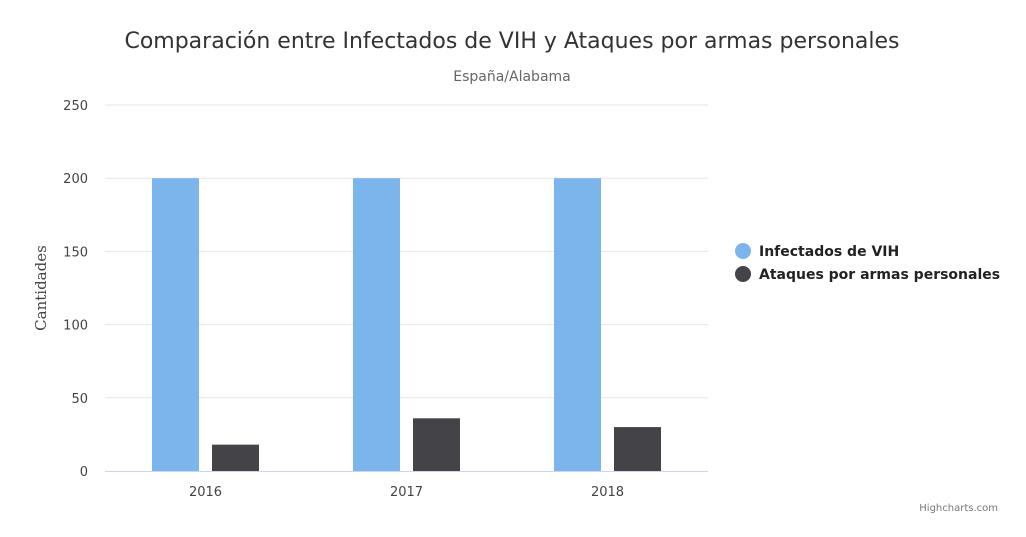 The image size is (1026, 537). I want to click on y-tick-label: 50, so click(79, 399).